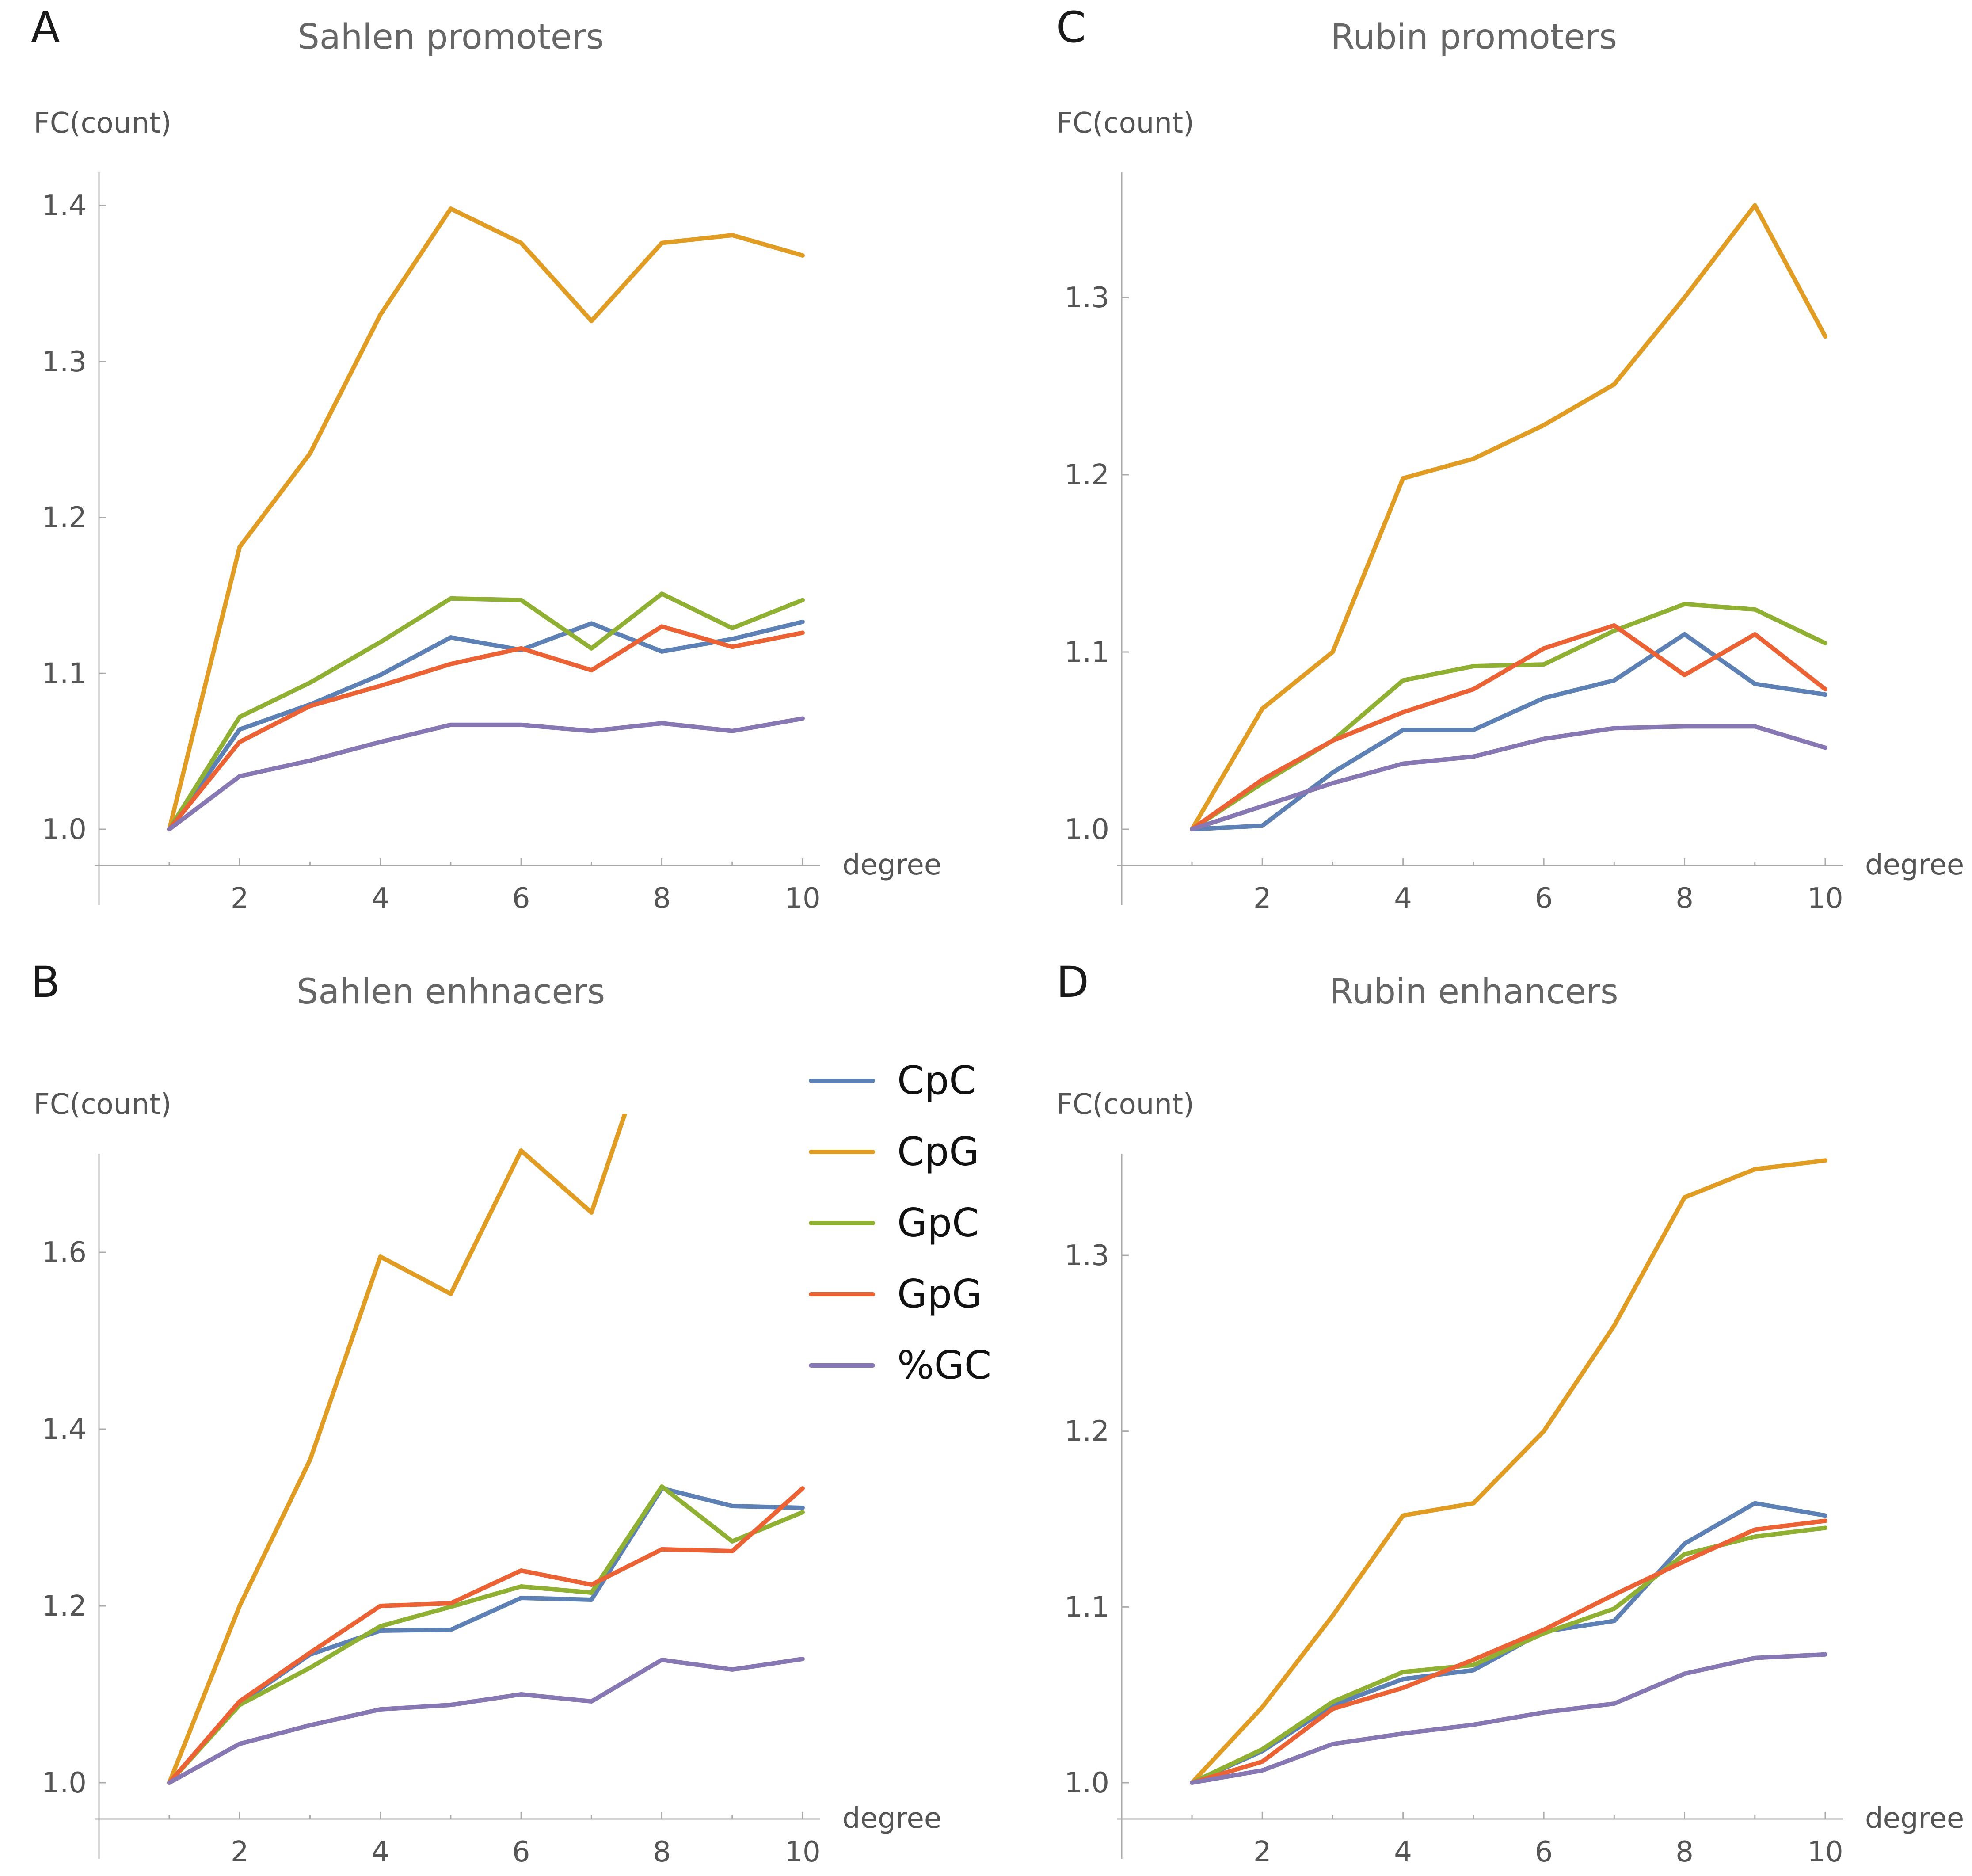  Describe the element at coordinates (45, 982) in the screenshot. I see `panel-letter: B` at that location.